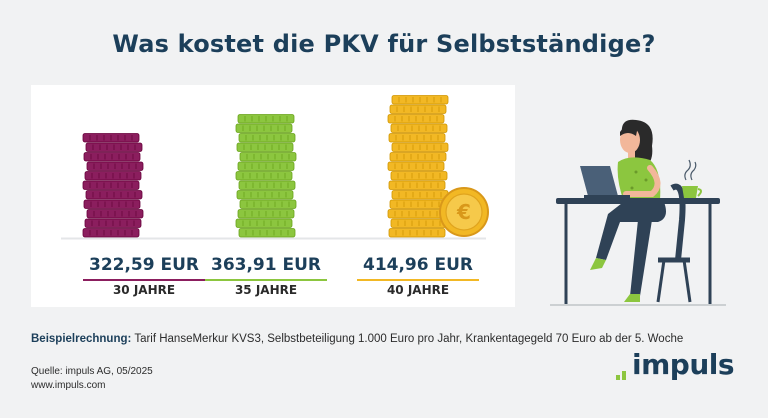 The width and height of the screenshot is (768, 418). What do you see at coordinates (266, 290) in the screenshot?
I see `category-label-35: 35 JAHRE` at bounding box center [266, 290].